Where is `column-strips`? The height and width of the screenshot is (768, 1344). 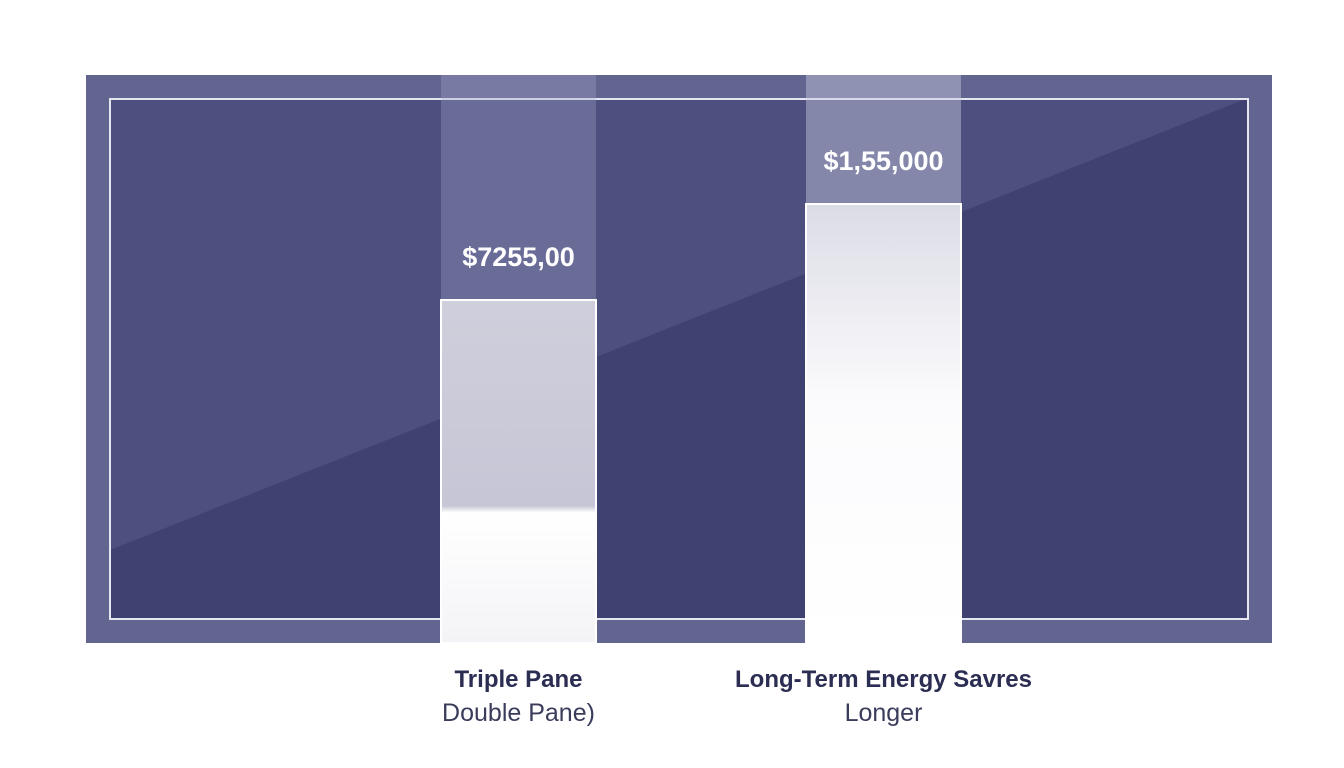 column-strips is located at coordinates (701, 187).